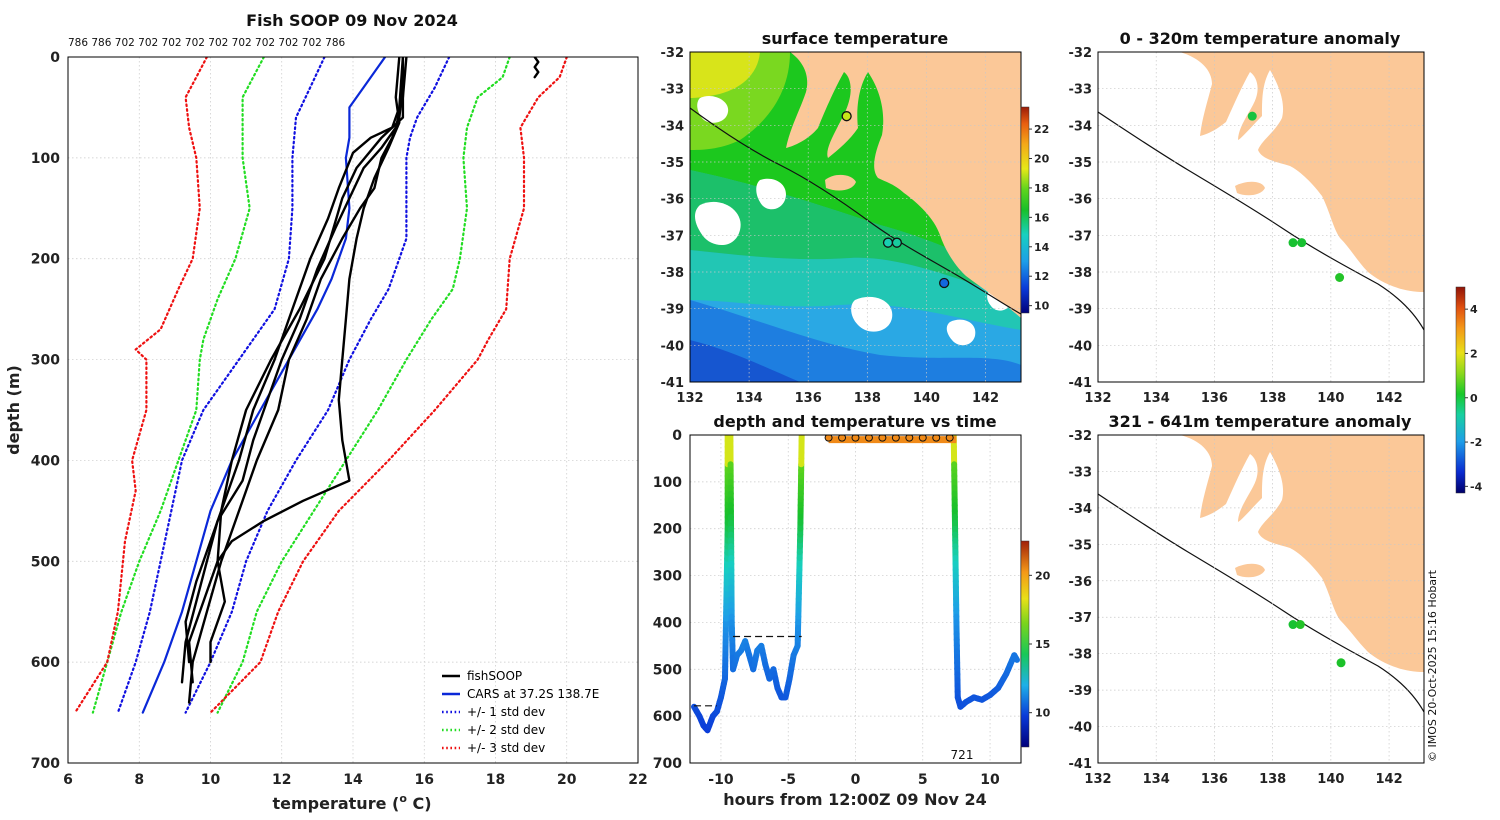 The image size is (1500, 820). Describe the element at coordinates (855, 584) in the screenshot. I see `depth-time-data` at that location.